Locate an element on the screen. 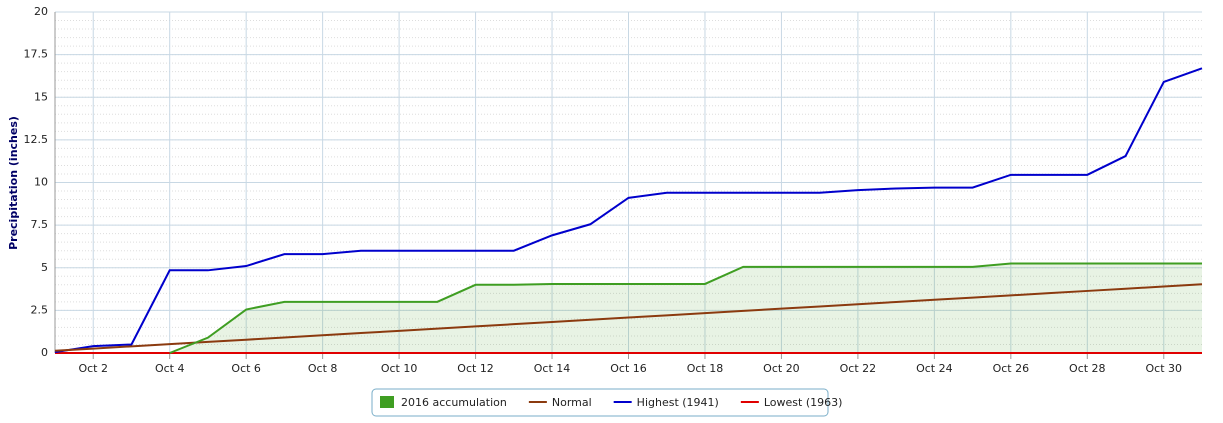 The width and height of the screenshot is (1223, 423). x-tick-label: Oct 16 is located at coordinates (628, 368).